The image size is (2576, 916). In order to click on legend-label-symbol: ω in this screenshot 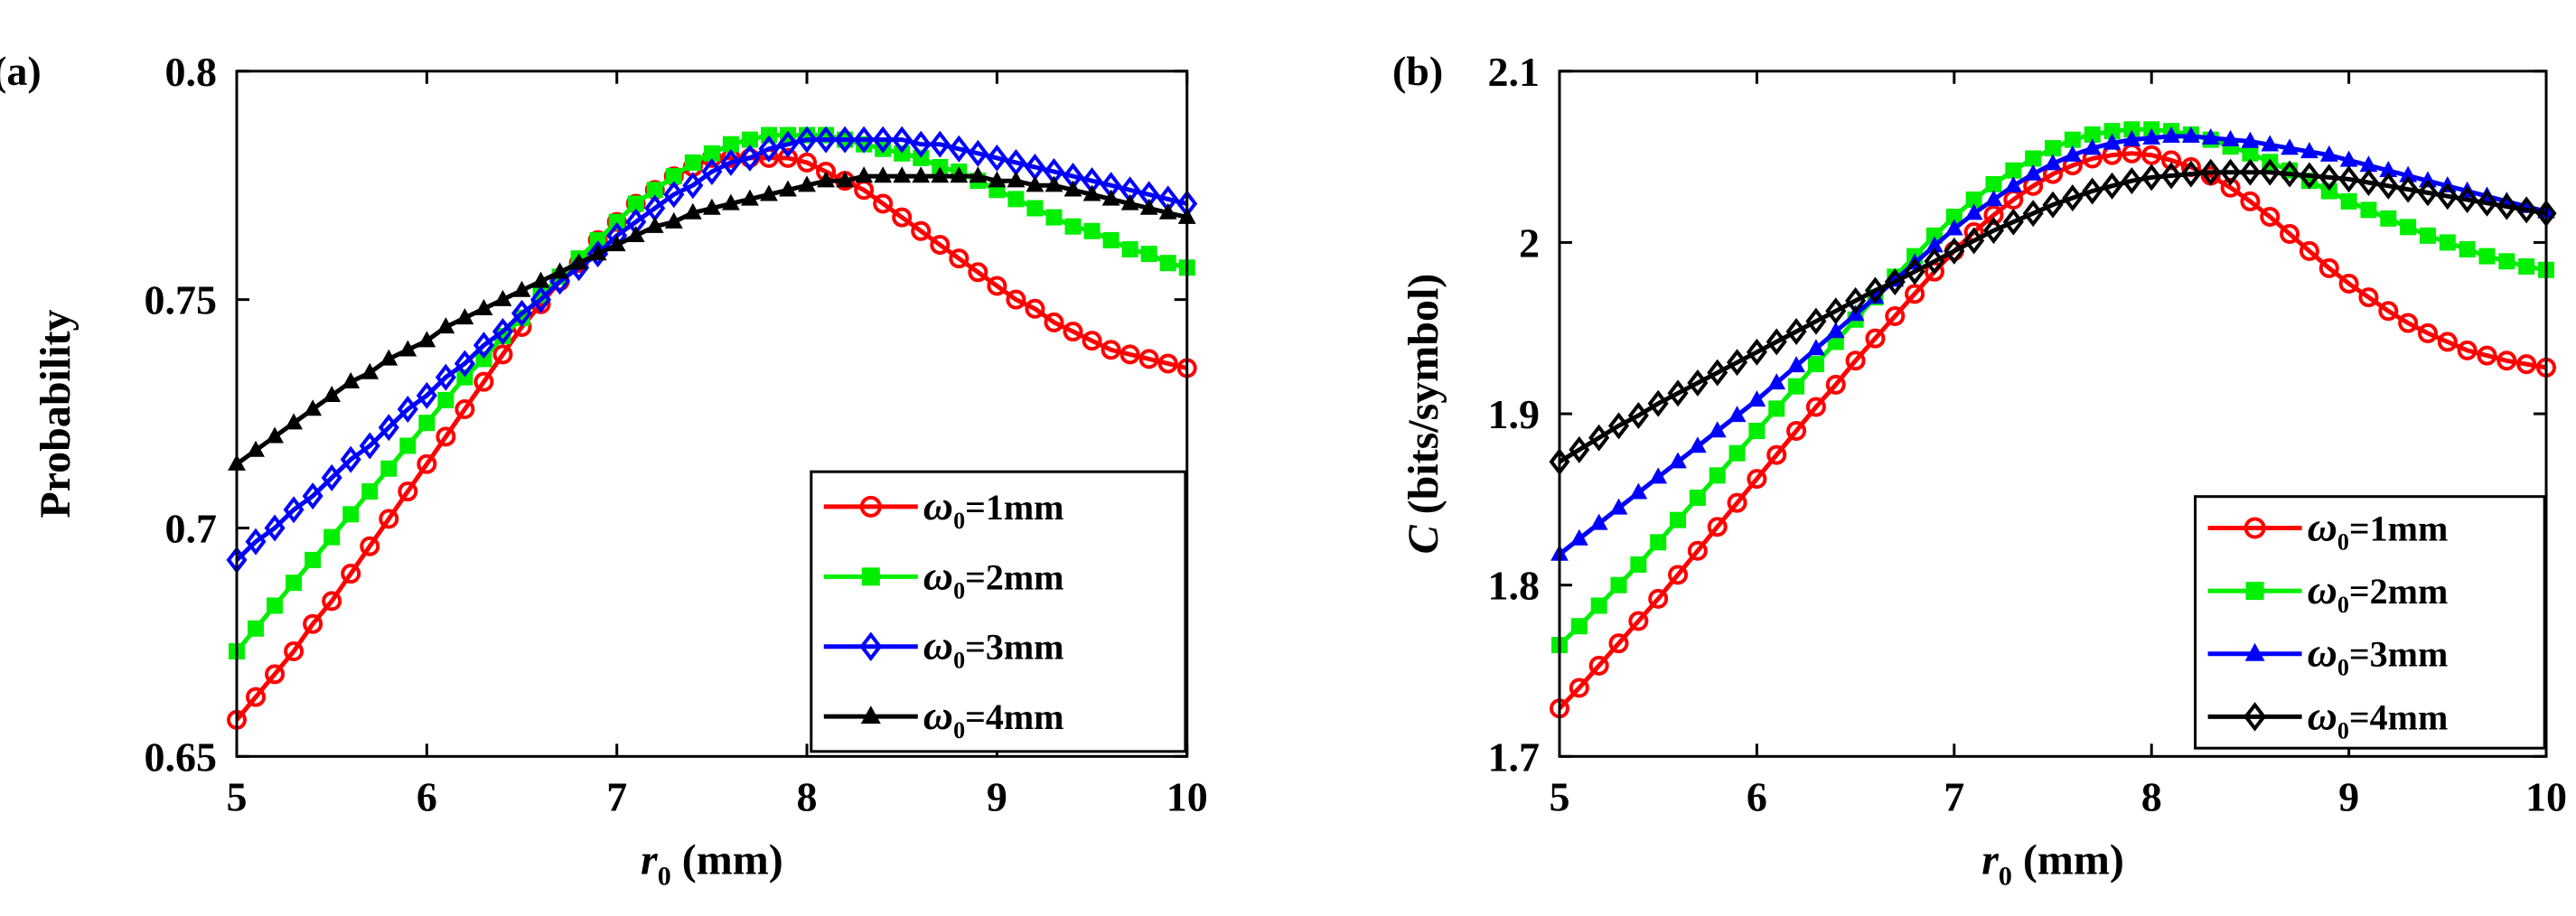, I will do `click(2322, 526)`.